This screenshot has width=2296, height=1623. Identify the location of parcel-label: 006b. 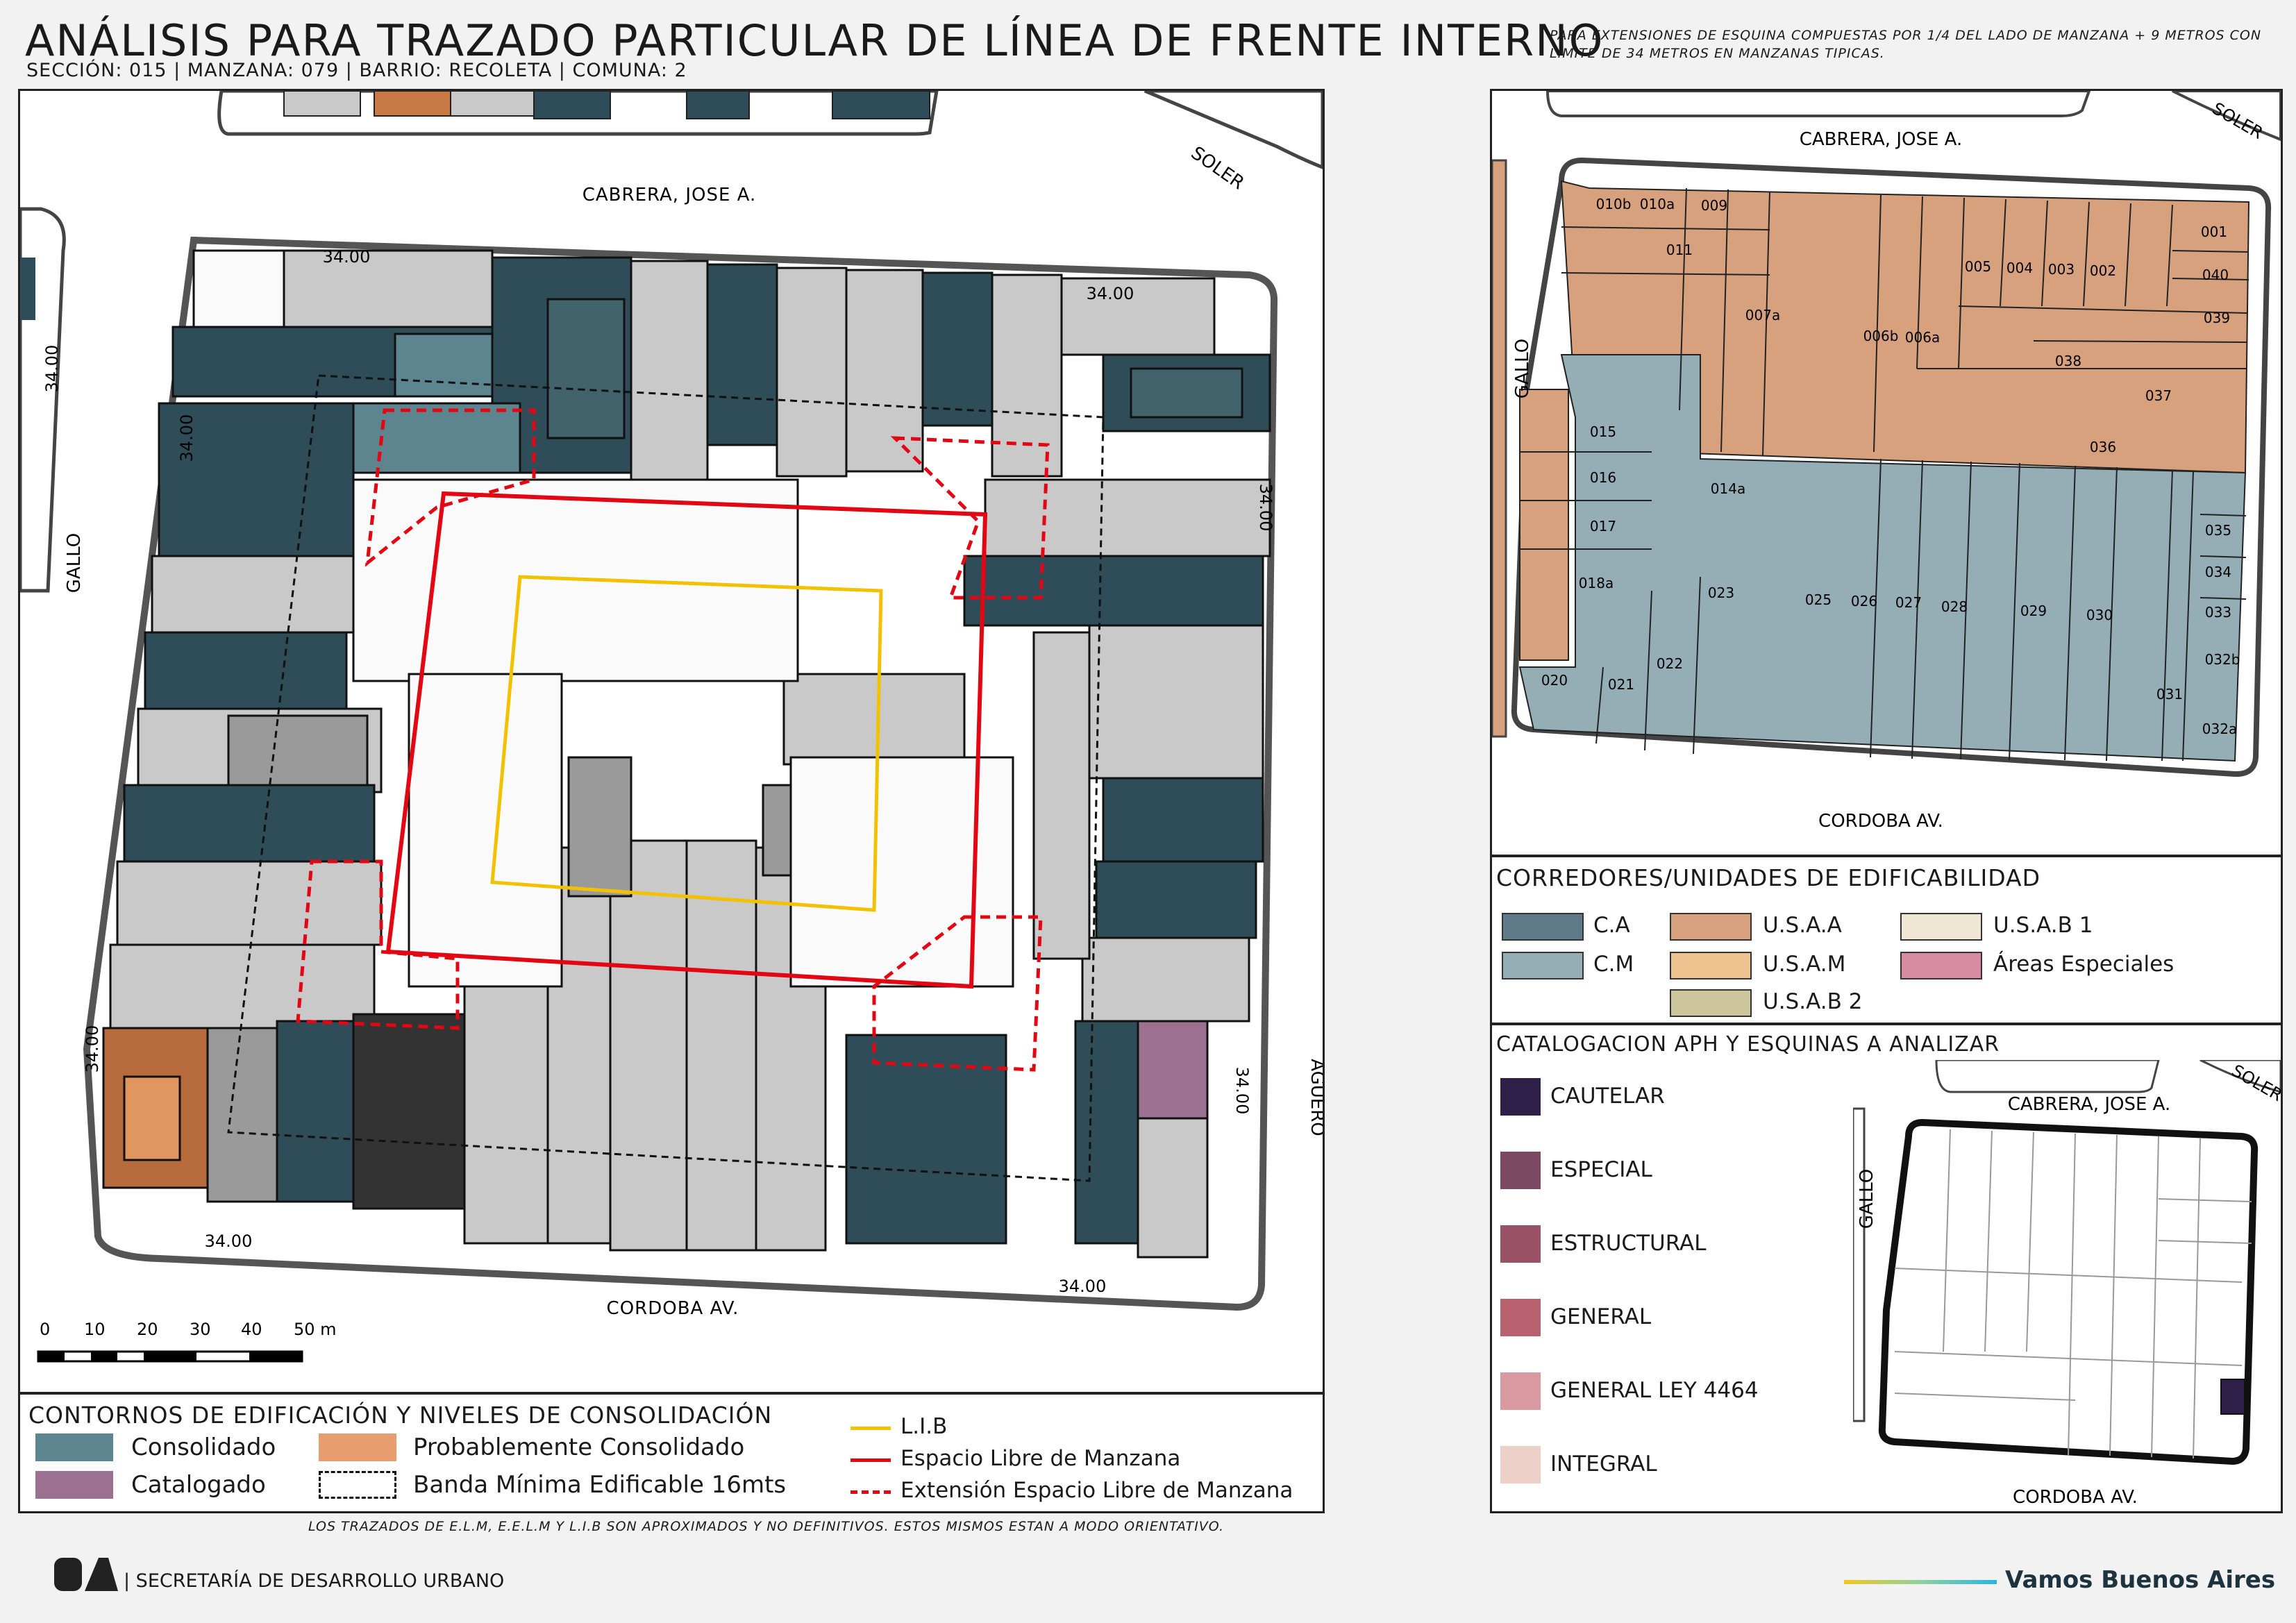
(1881, 336).